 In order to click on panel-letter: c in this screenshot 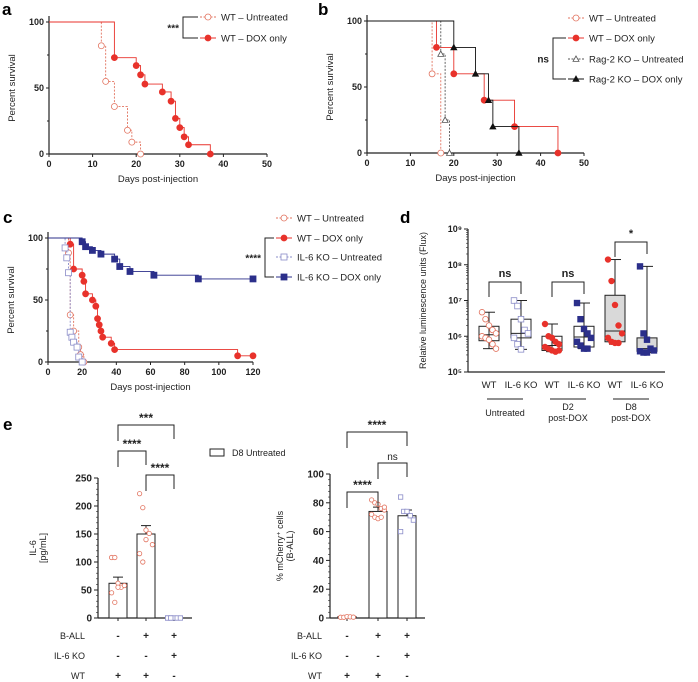, I will do `click(7, 217)`.